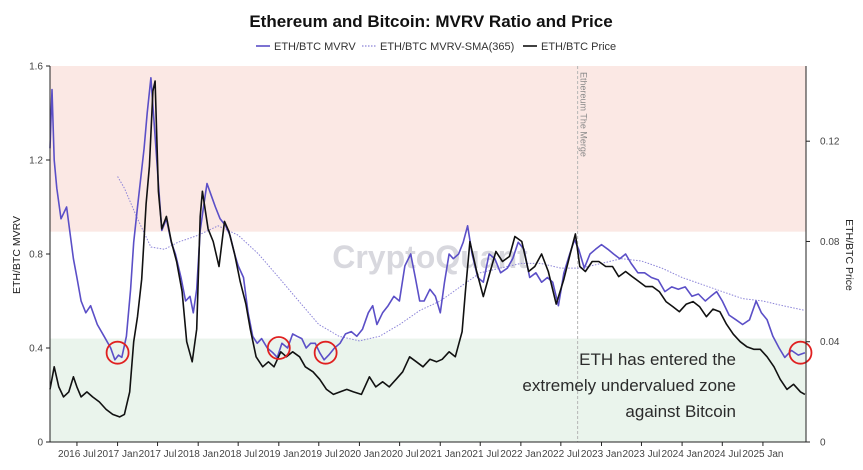 The width and height of the screenshot is (863, 470). What do you see at coordinates (830, 242) in the screenshot?
I see `y-right-tick-label-2: 0.08` at bounding box center [830, 242].